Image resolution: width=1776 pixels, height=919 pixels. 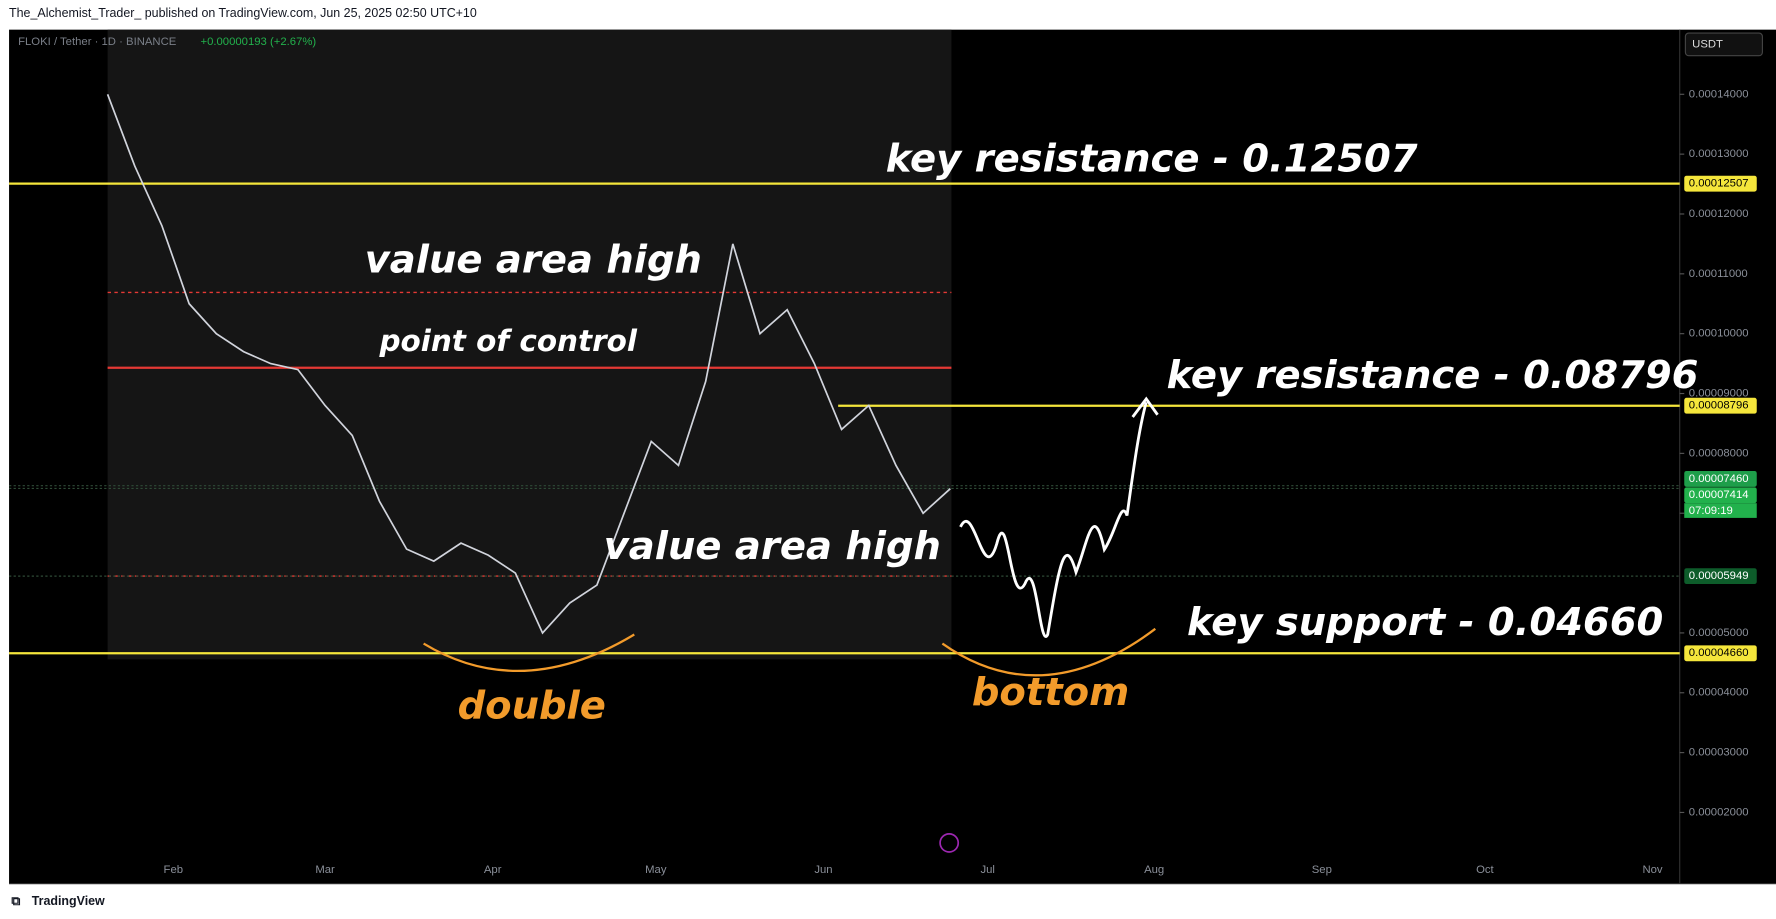 I want to click on change: +0.00000193 (+2.67%), so click(x=258, y=42).